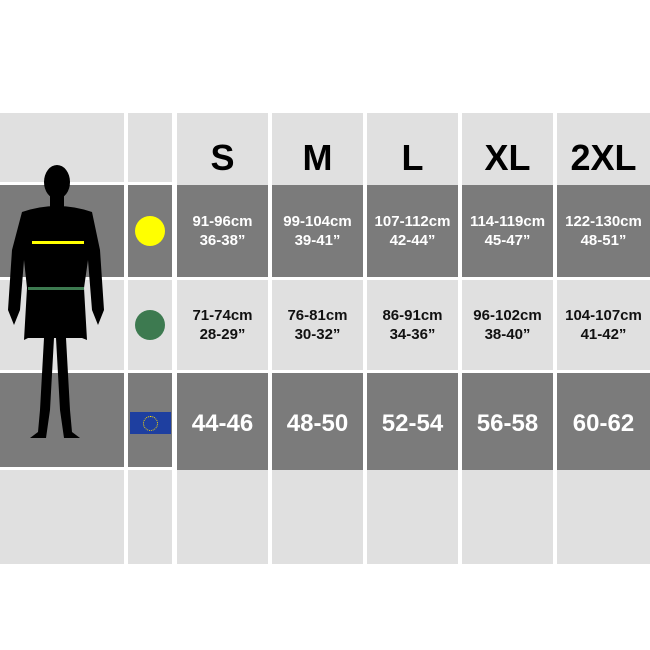  I want to click on waist-line, so click(56, 288).